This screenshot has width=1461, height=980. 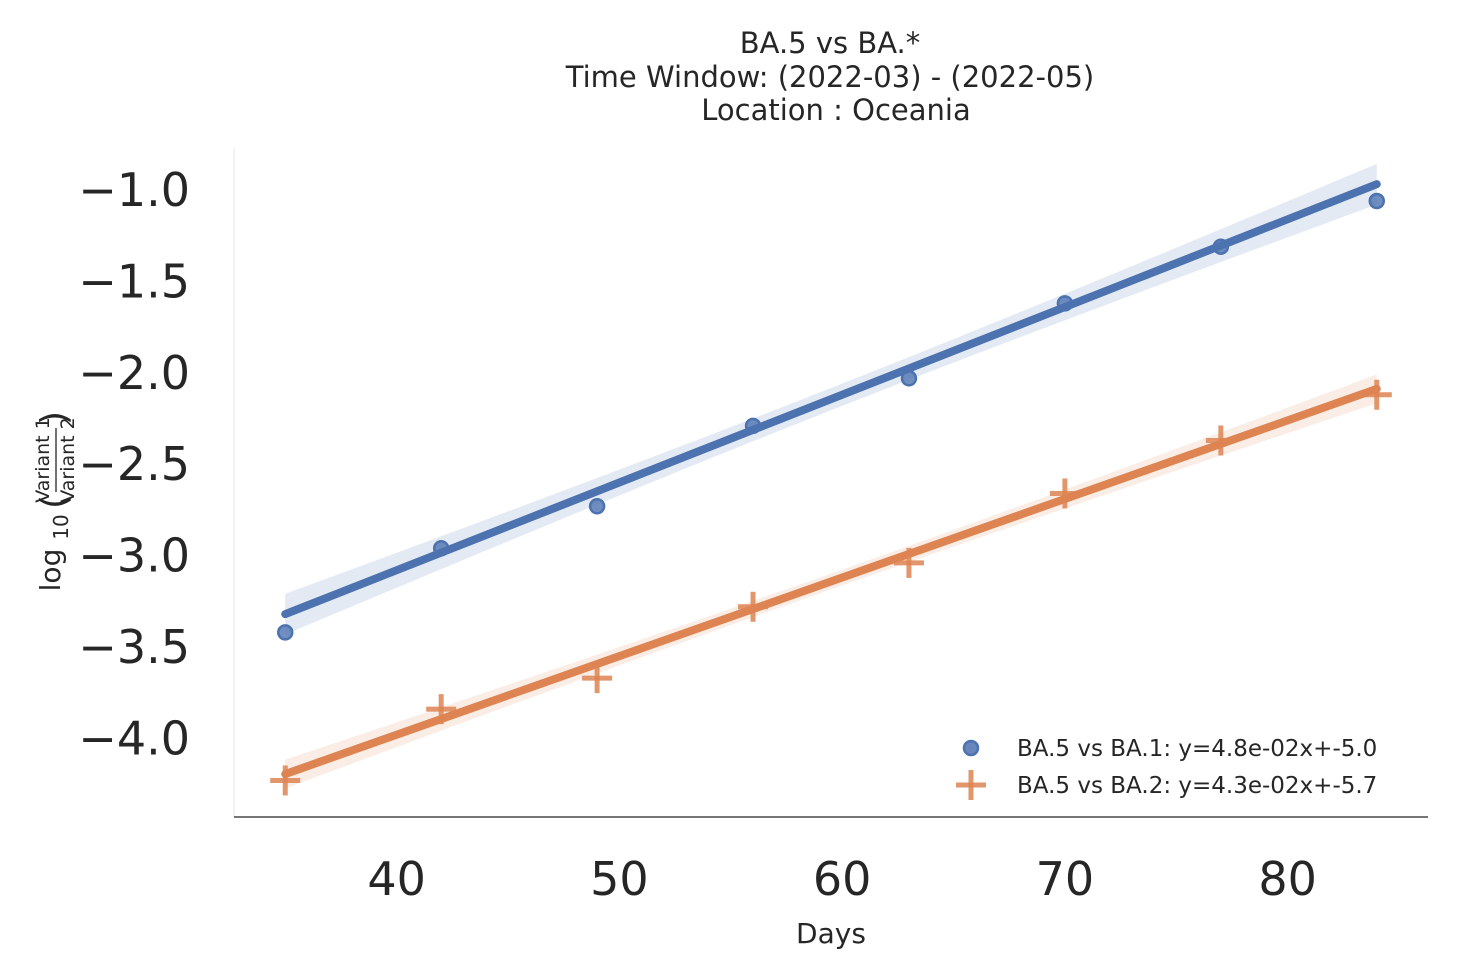 What do you see at coordinates (134, 647) in the screenshot?
I see `y-tick-label: −3.5` at bounding box center [134, 647].